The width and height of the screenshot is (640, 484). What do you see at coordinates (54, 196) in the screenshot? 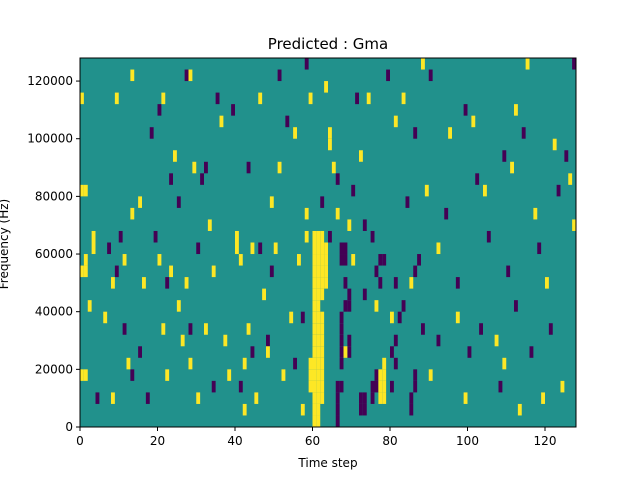
I see `y-tick-label: 80000` at bounding box center [54, 196].